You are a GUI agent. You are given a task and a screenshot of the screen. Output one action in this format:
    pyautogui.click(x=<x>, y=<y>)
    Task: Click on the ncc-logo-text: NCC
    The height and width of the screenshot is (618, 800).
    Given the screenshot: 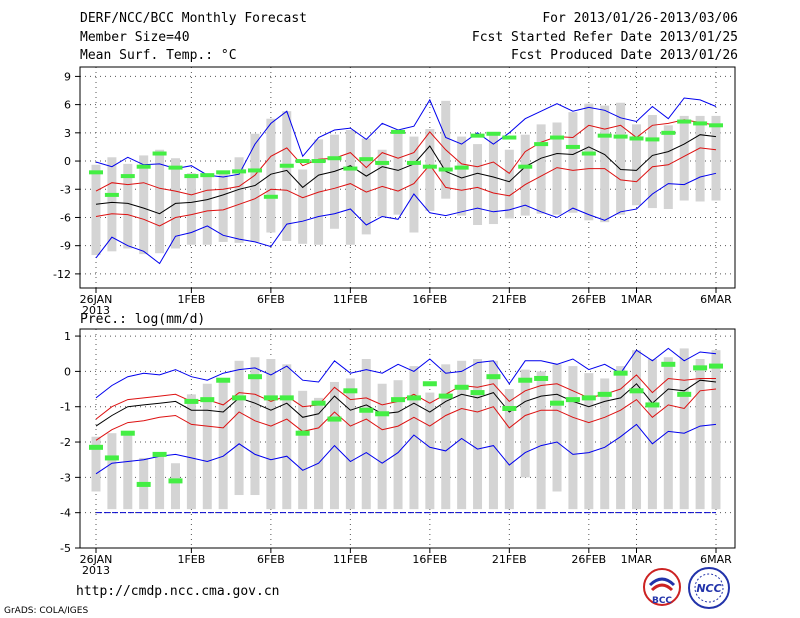 What is the action you would take?
    pyautogui.click(x=708, y=588)
    